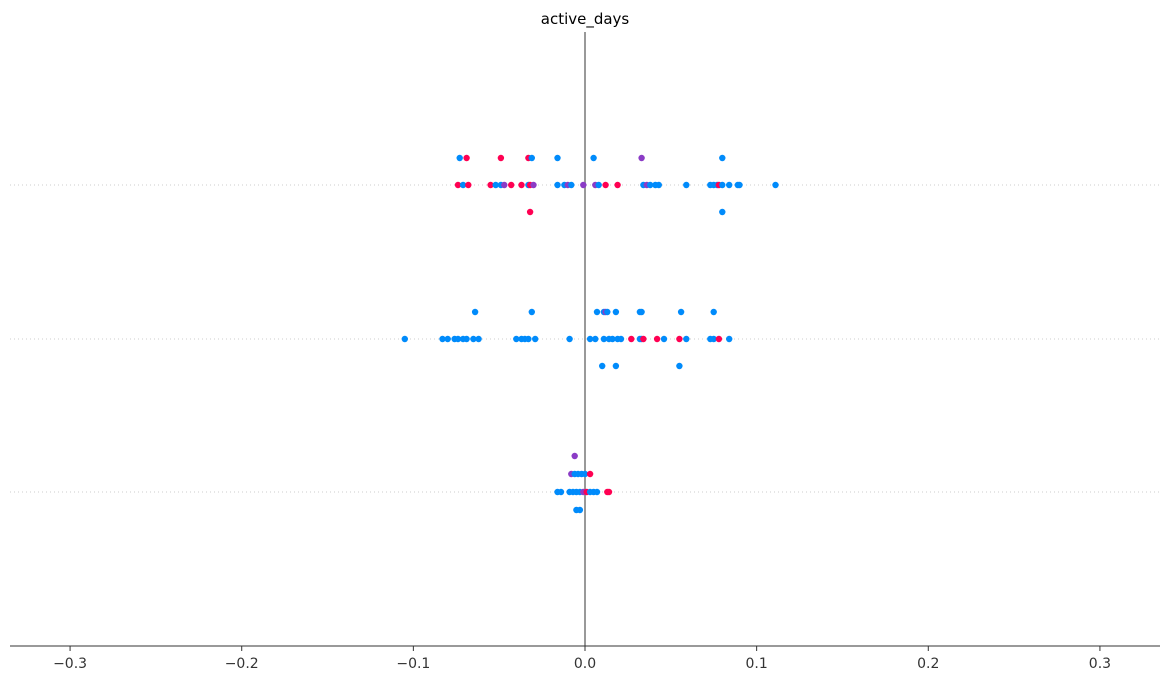 This screenshot has width=1169, height=681. What do you see at coordinates (1100, 664) in the screenshot?
I see `x-tick-label: 0.3` at bounding box center [1100, 664].